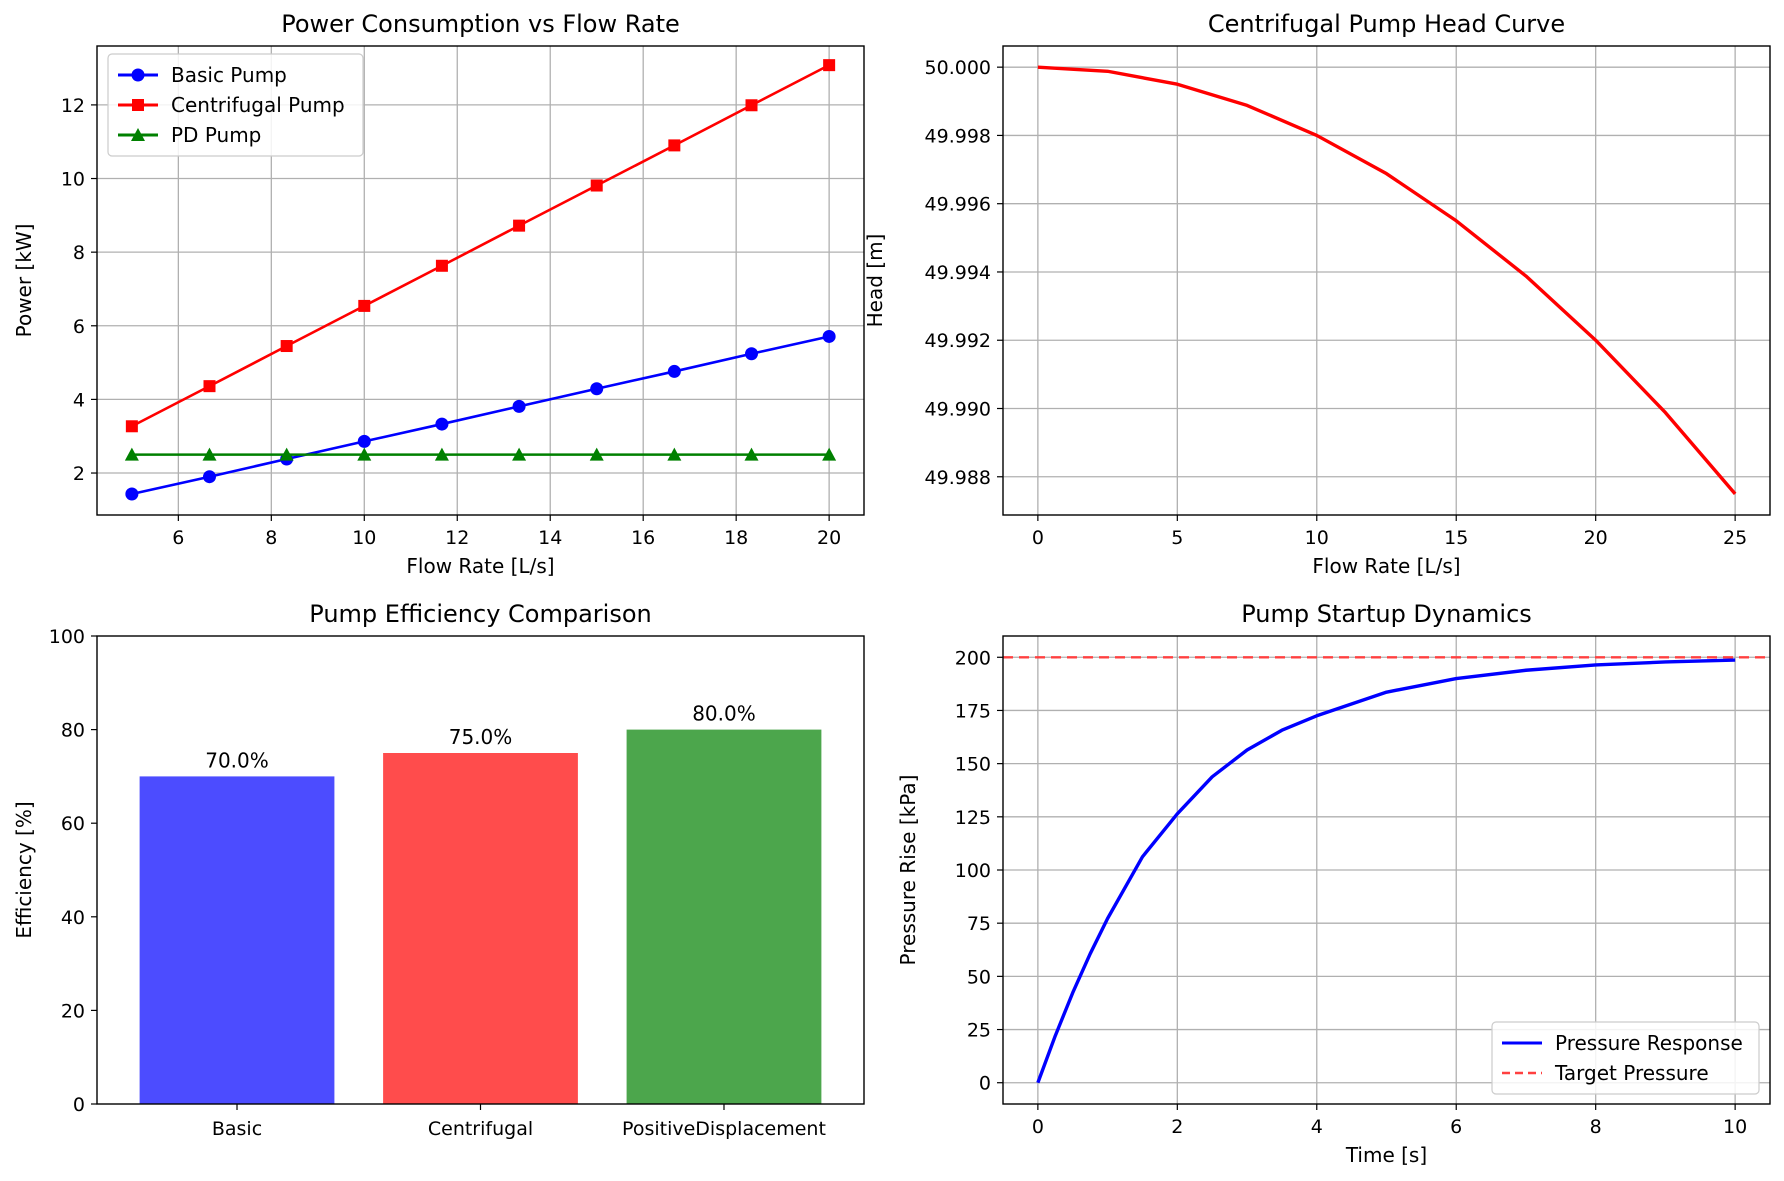 The image size is (1784, 1181). What do you see at coordinates (973, 818) in the screenshot?
I see `y-tick-label: 125` at bounding box center [973, 818].